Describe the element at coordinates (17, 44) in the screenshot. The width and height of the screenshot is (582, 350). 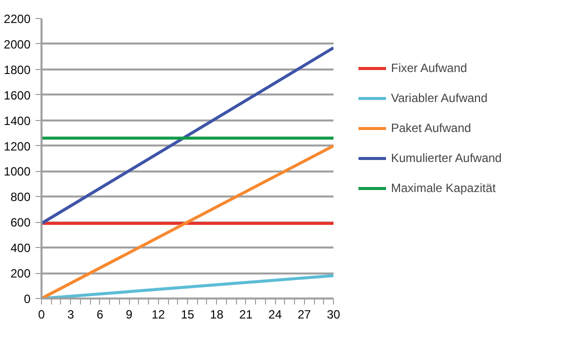
I see `y-tick-label: 2000` at that location.